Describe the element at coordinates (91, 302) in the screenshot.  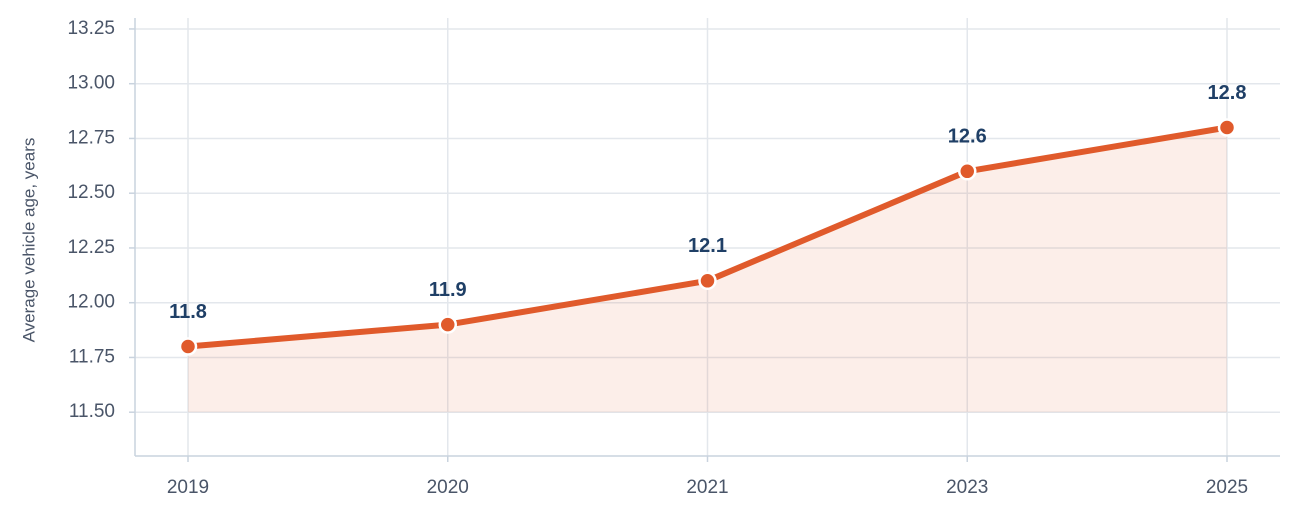
I see `y-tick-label: 12.00` at that location.